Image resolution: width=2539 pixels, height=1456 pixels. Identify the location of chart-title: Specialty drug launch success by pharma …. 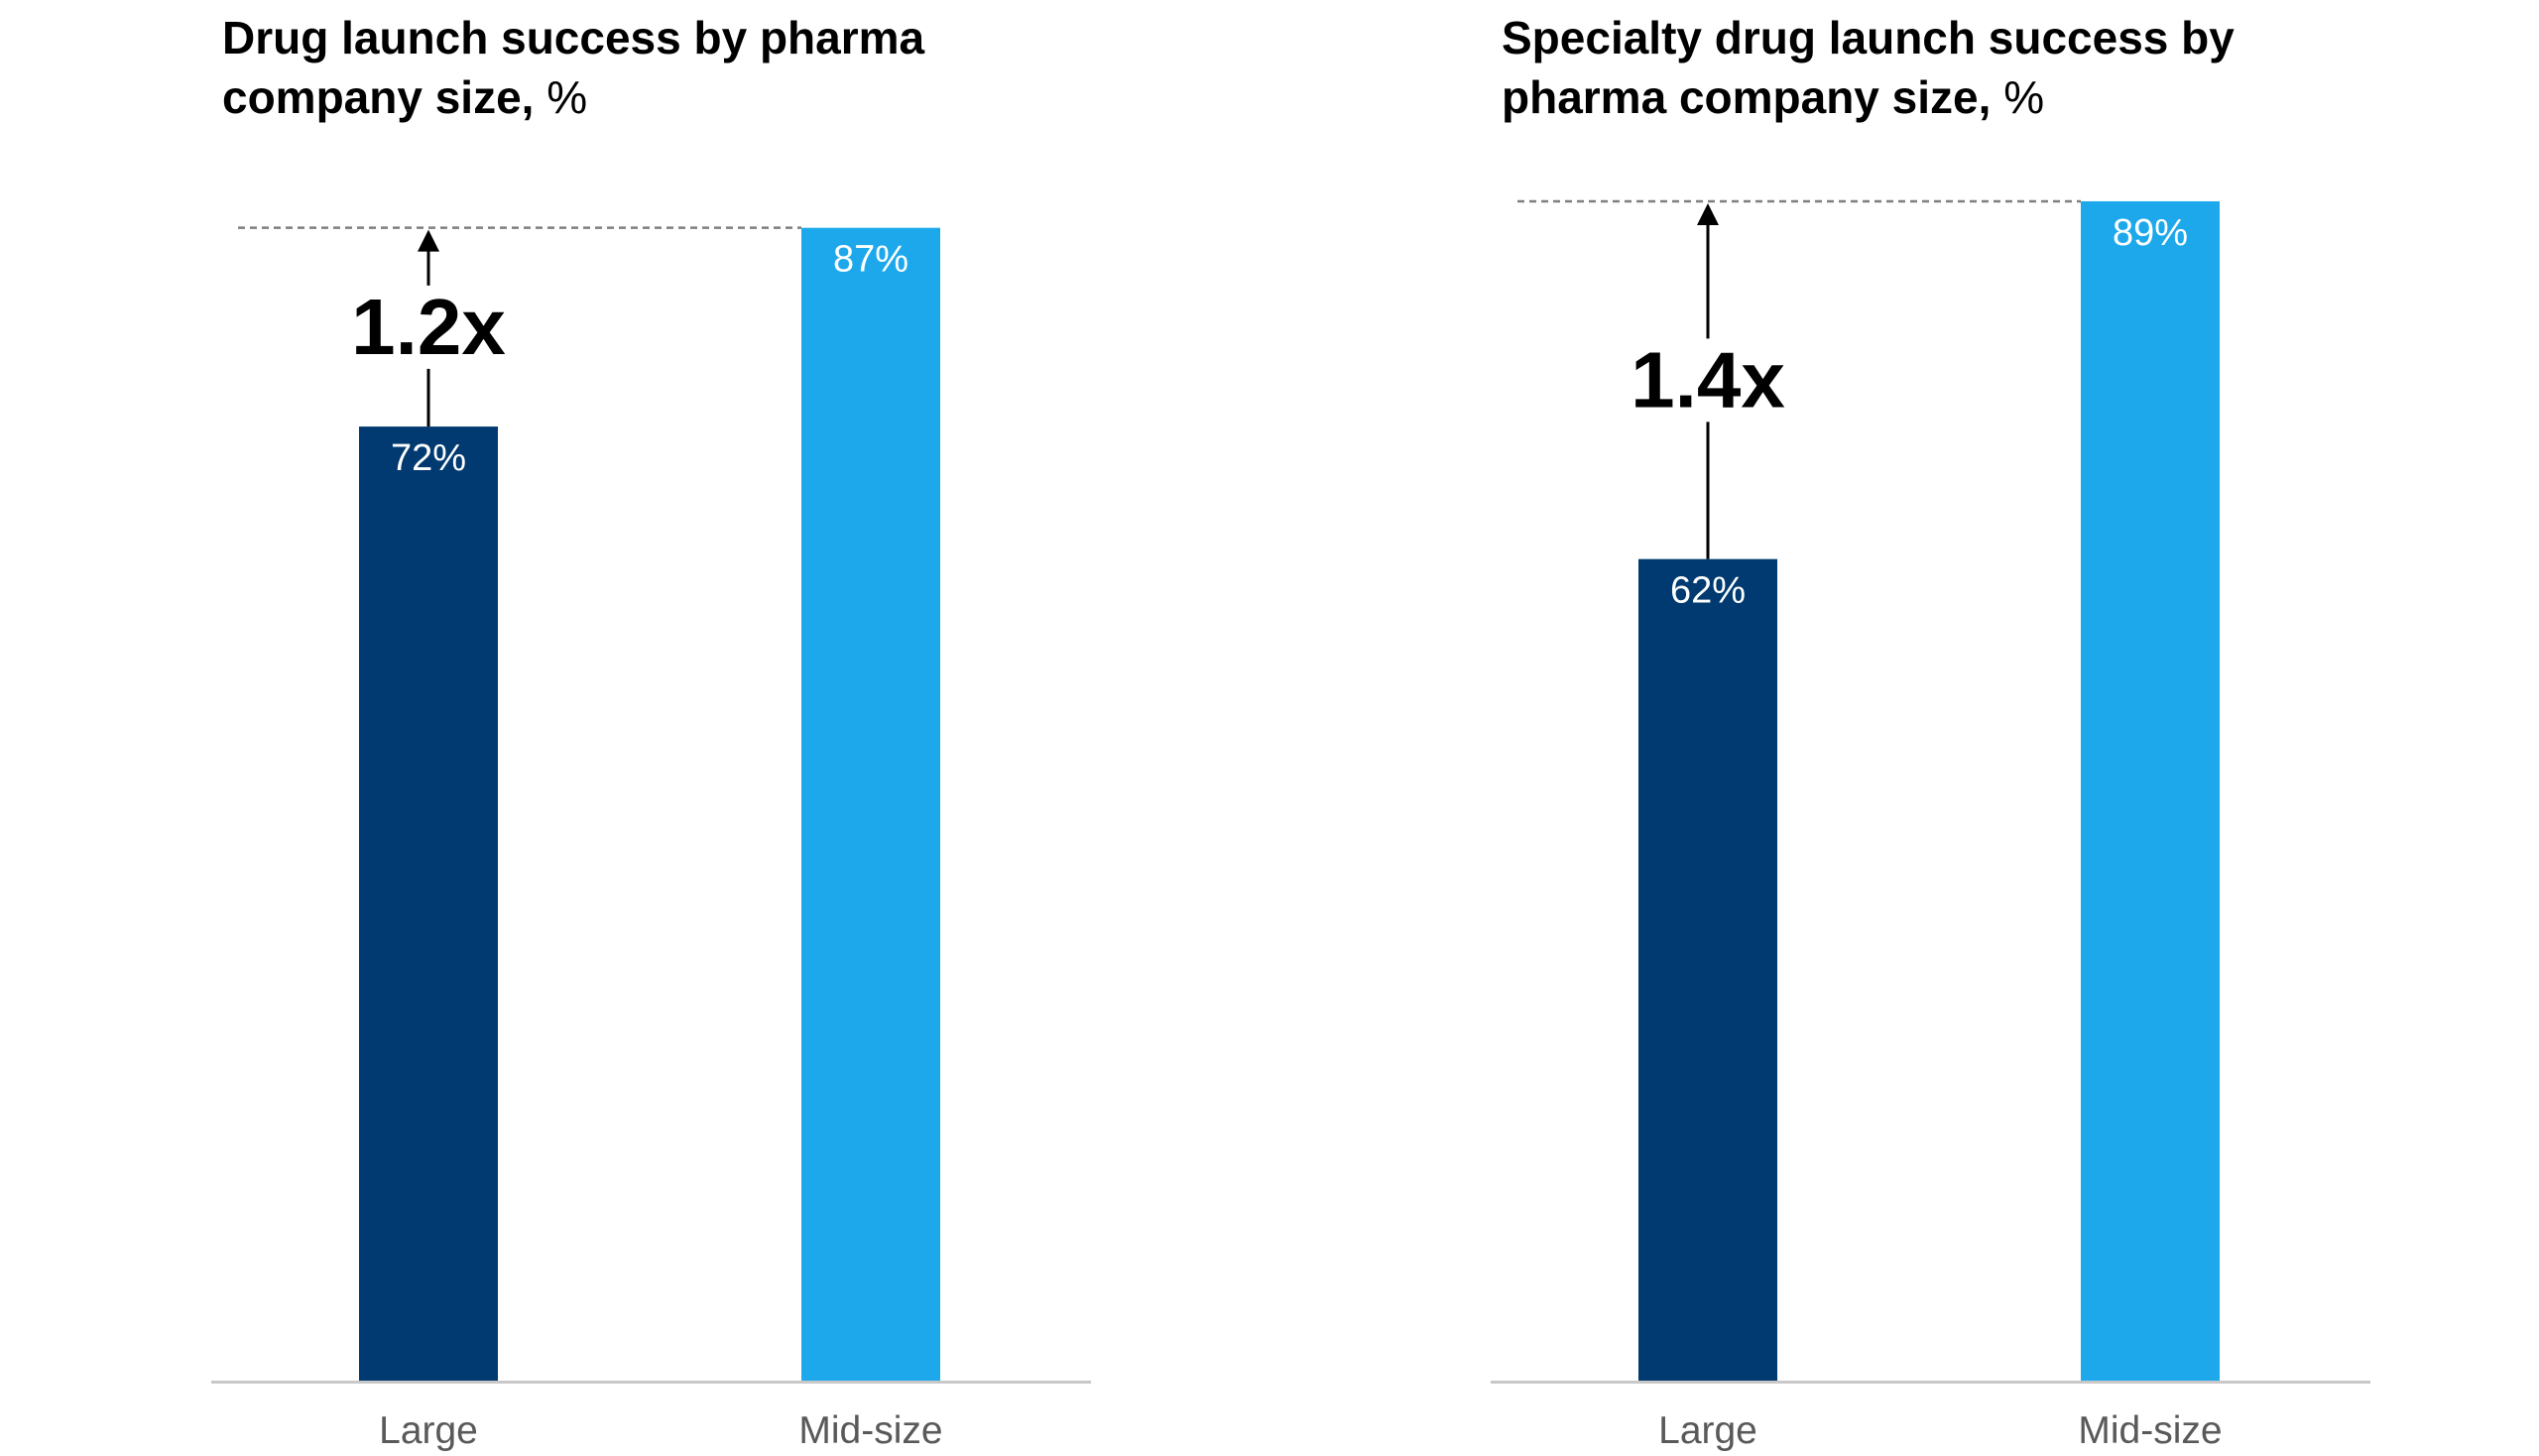
(1929, 67).